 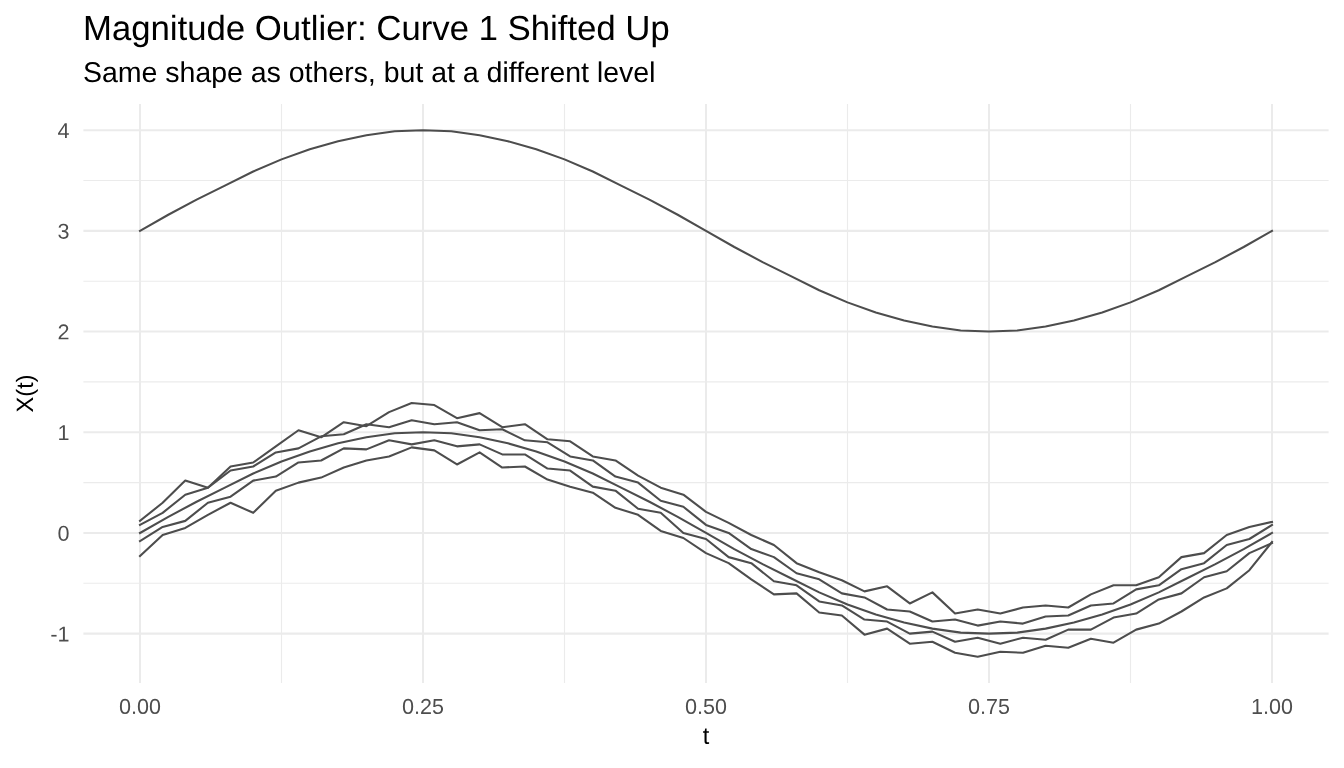 I want to click on x-tick-label: 0.50, so click(x=706, y=706).